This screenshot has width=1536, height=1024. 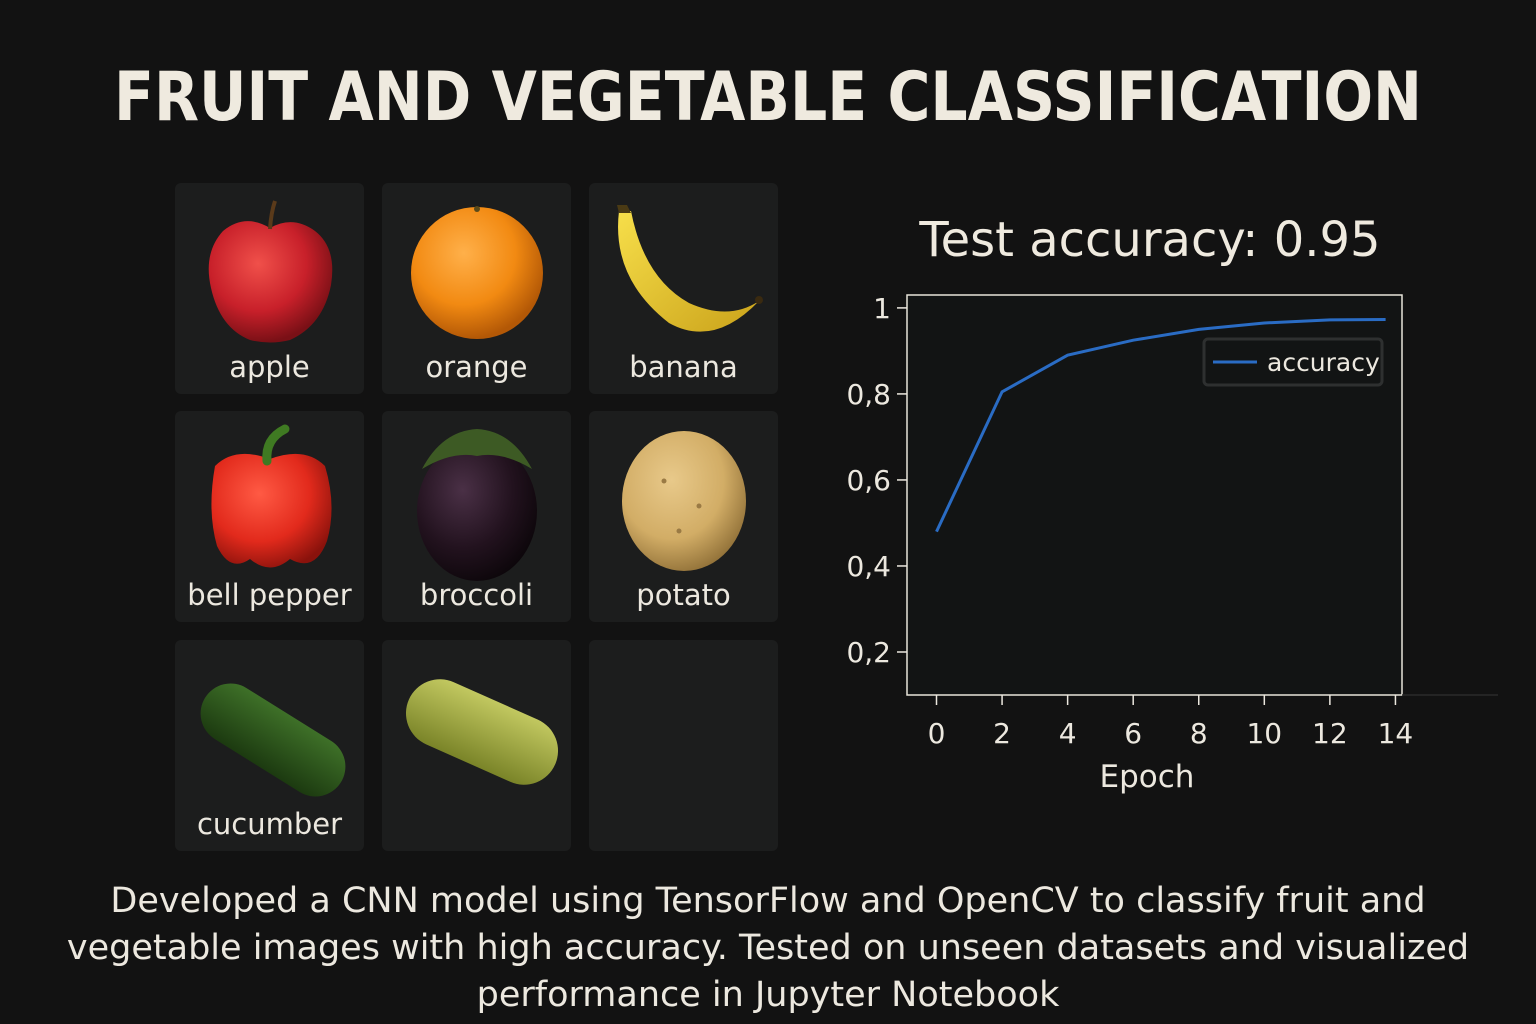 What do you see at coordinates (768, 97) in the screenshot?
I see `page-title: FRUIT AND VEGETABLE CLASSIFICATION` at bounding box center [768, 97].